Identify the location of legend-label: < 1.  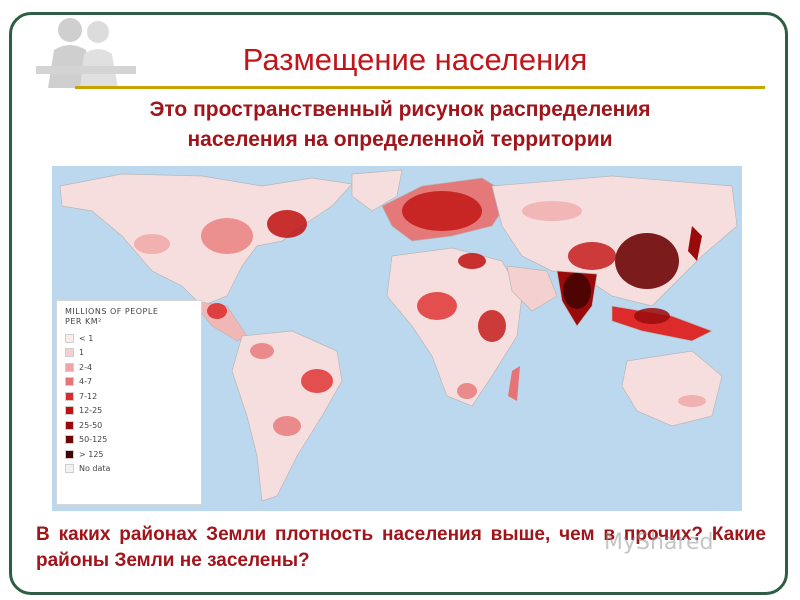
(86, 338).